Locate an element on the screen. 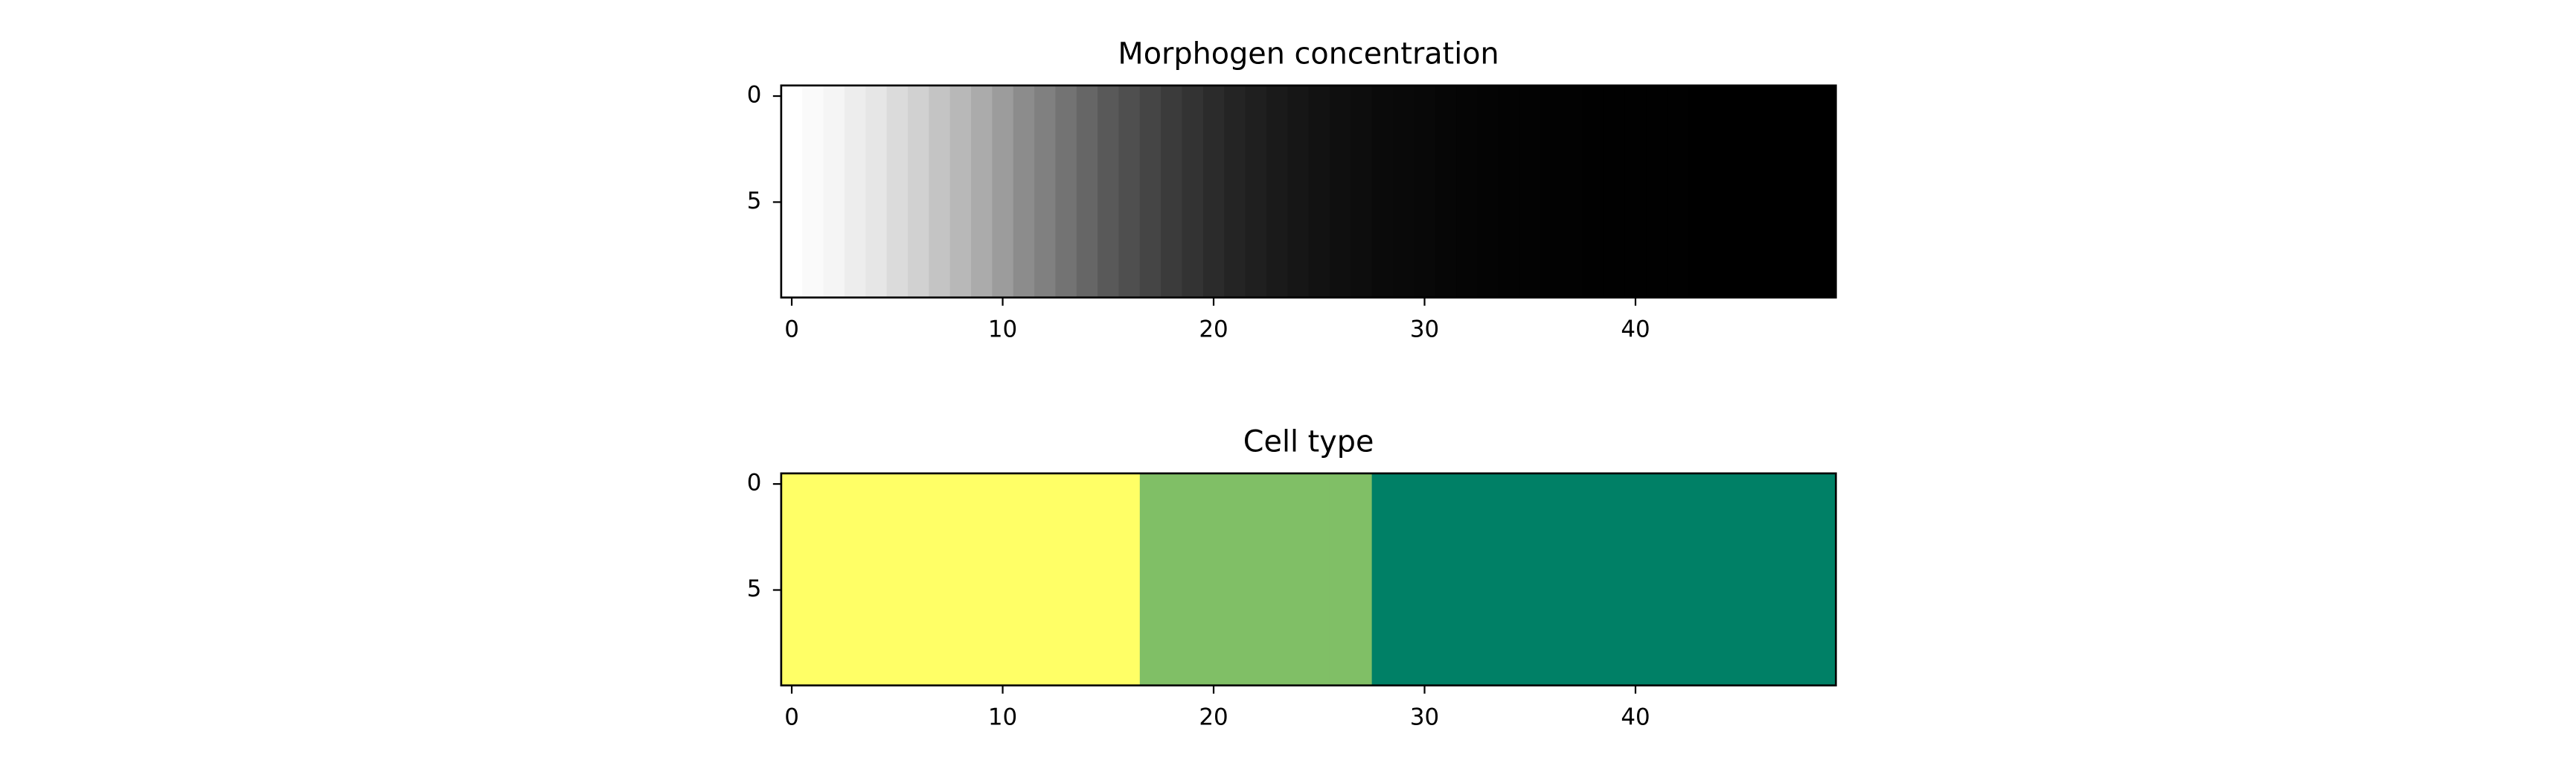  axes-frame is located at coordinates (1308, 191).